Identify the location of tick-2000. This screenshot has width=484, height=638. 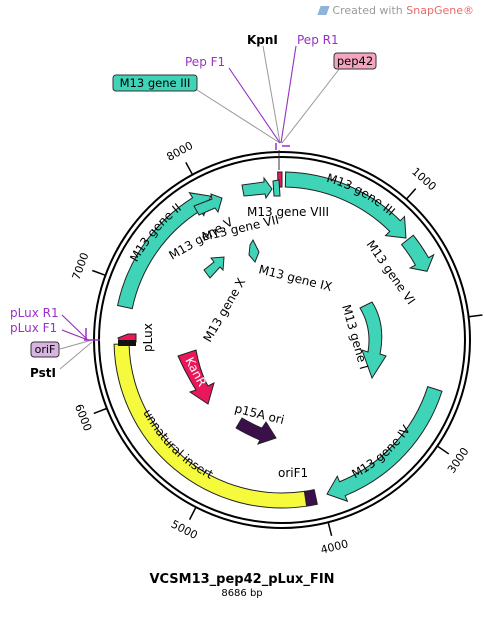
(475, 316).